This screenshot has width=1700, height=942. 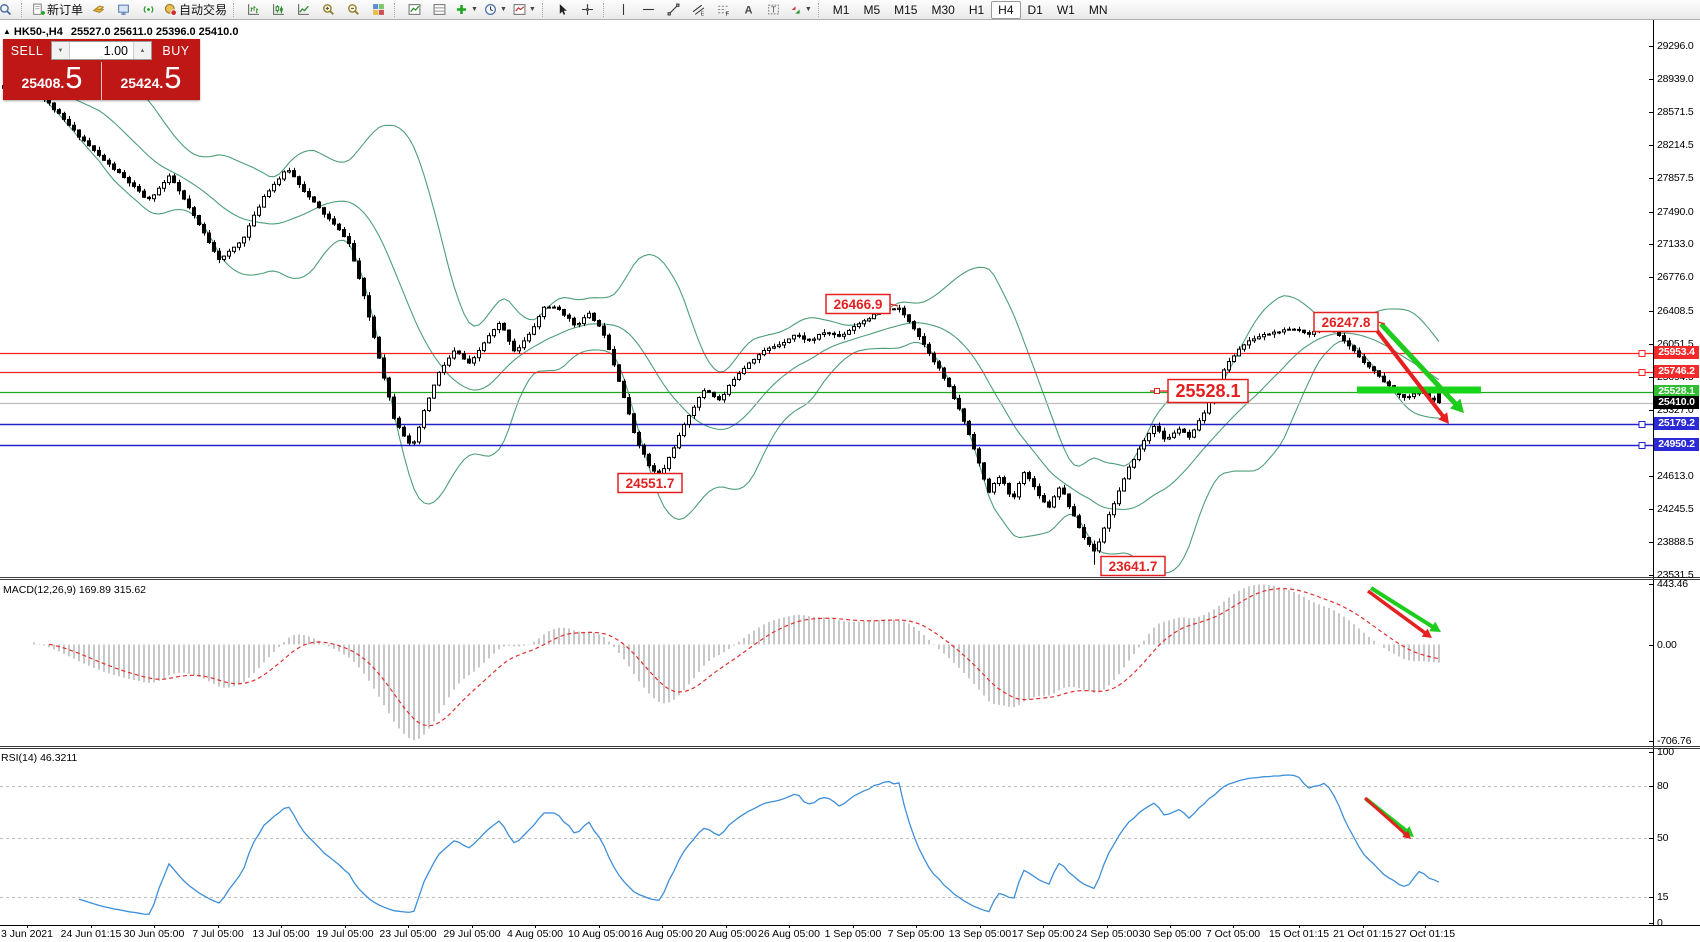 I want to click on fibonacci-button: F, so click(x=723, y=9).